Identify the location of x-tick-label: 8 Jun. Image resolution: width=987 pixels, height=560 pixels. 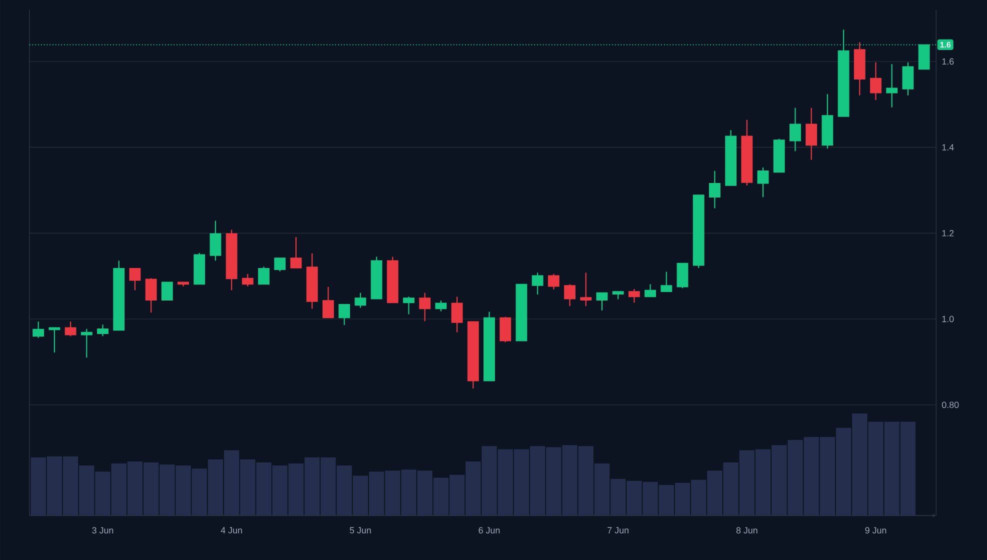
(747, 530).